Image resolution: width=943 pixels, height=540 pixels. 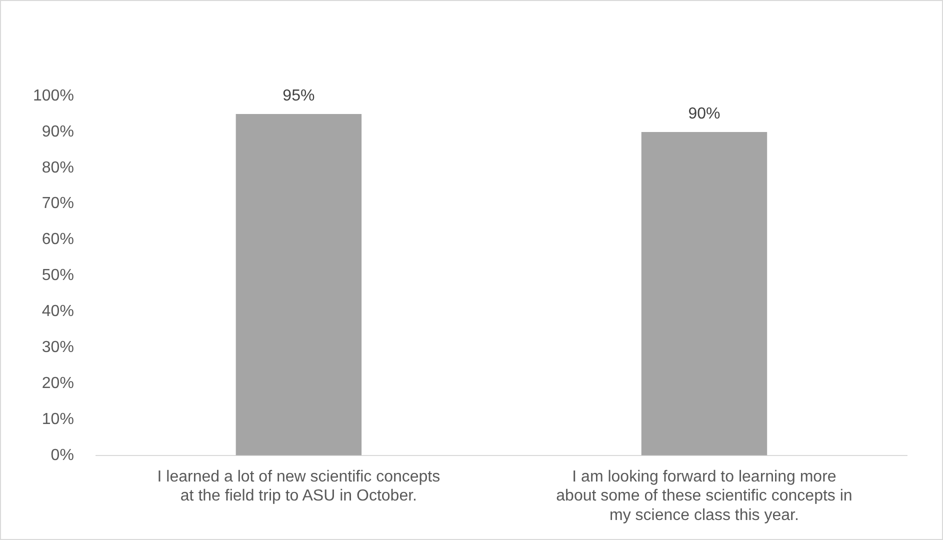 What do you see at coordinates (58, 131) in the screenshot?
I see `y-tick-label: 90%` at bounding box center [58, 131].